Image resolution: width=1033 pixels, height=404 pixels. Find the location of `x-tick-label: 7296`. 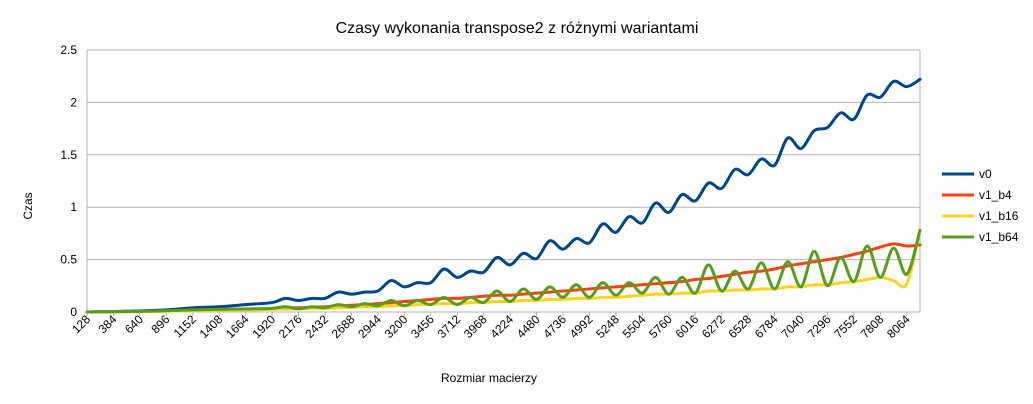

x-tick-label: 7296 is located at coordinates (819, 326).